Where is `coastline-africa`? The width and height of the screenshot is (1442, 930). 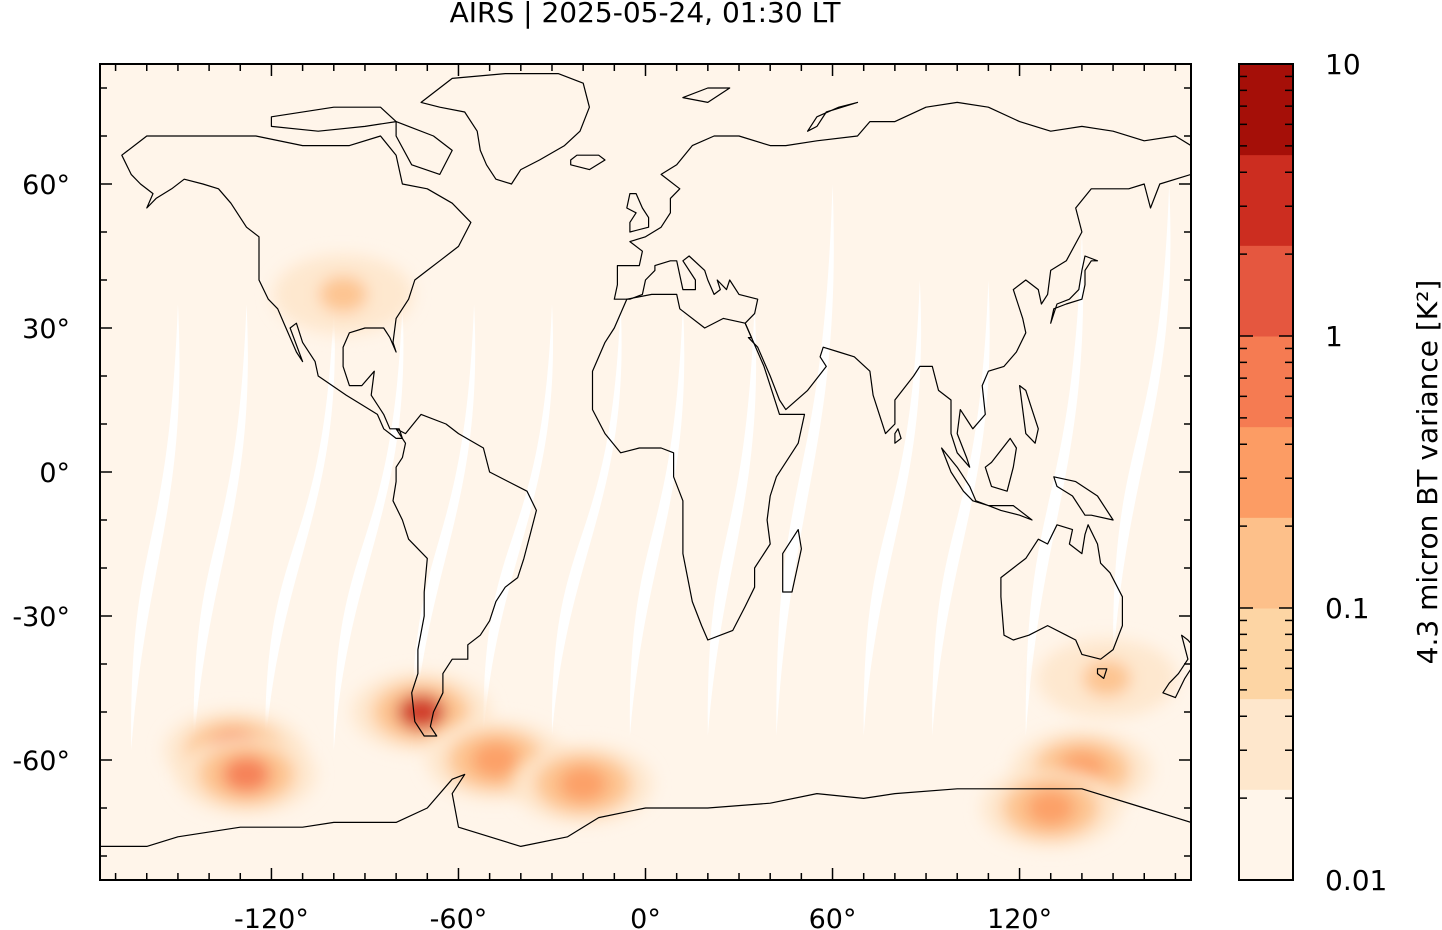 coastline-africa is located at coordinates (698, 467).